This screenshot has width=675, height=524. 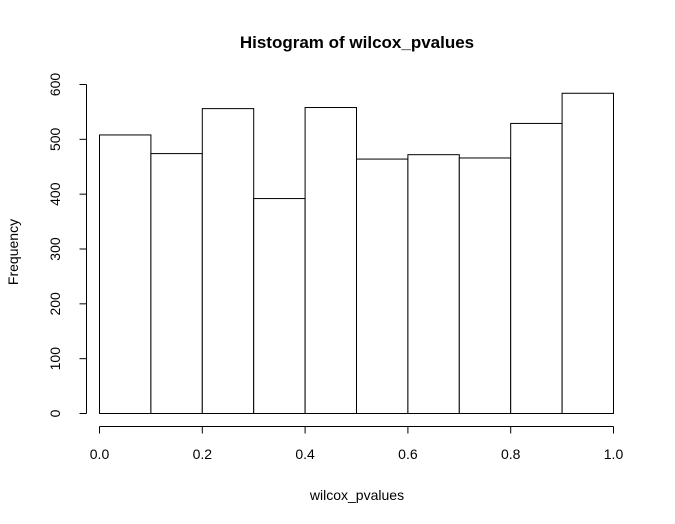 I want to click on x-tick-label: 1.0, so click(x=614, y=454).